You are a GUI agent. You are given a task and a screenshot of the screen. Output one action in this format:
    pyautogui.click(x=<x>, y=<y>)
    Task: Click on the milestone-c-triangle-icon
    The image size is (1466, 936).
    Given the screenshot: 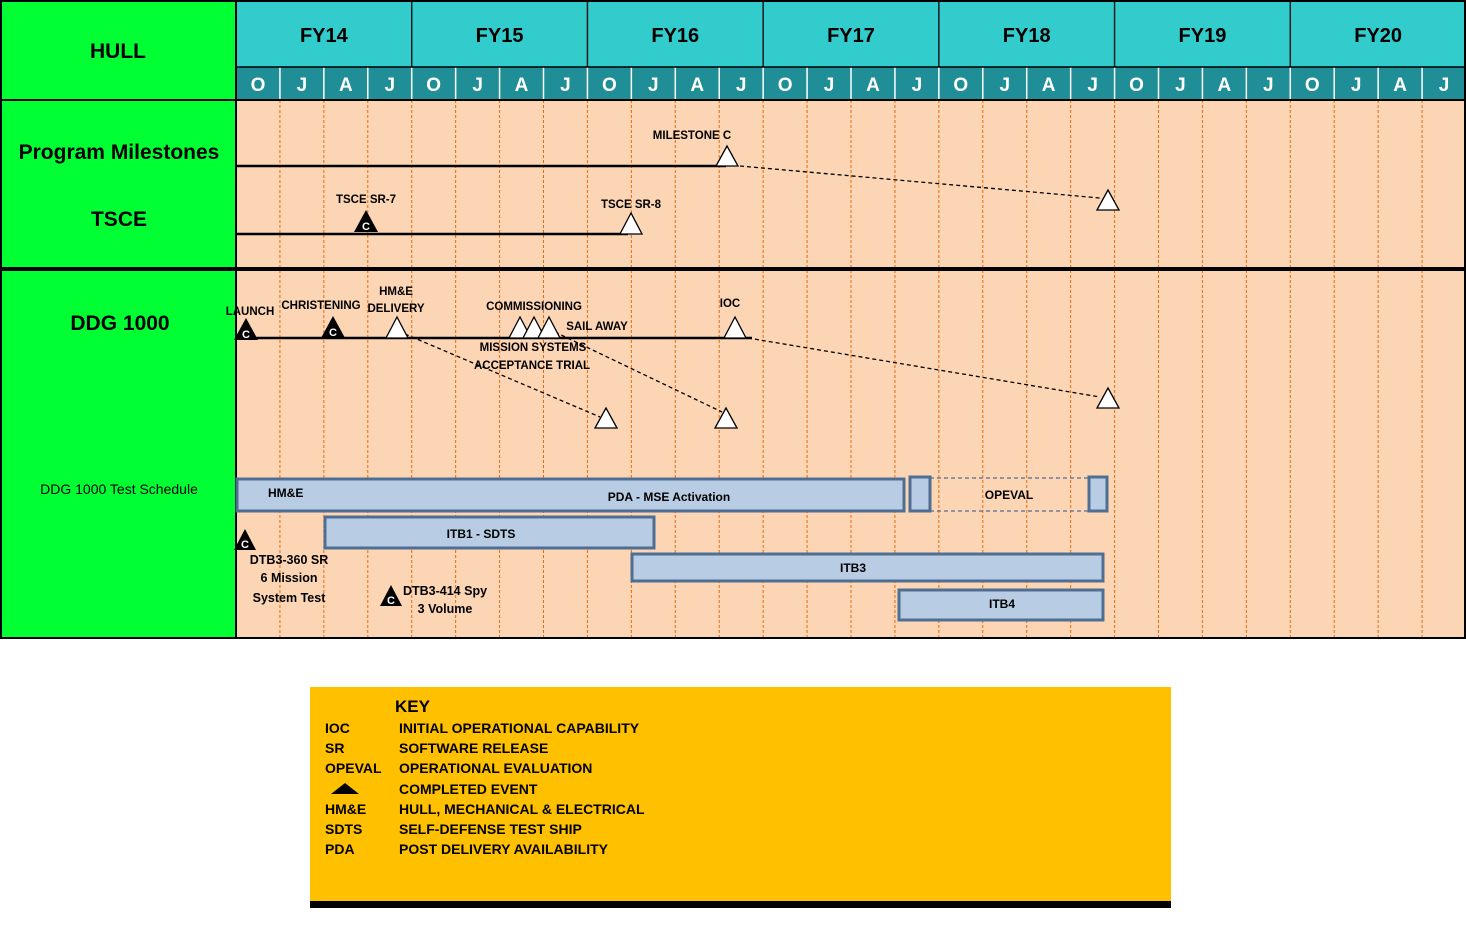 What is the action you would take?
    pyautogui.click(x=727, y=155)
    